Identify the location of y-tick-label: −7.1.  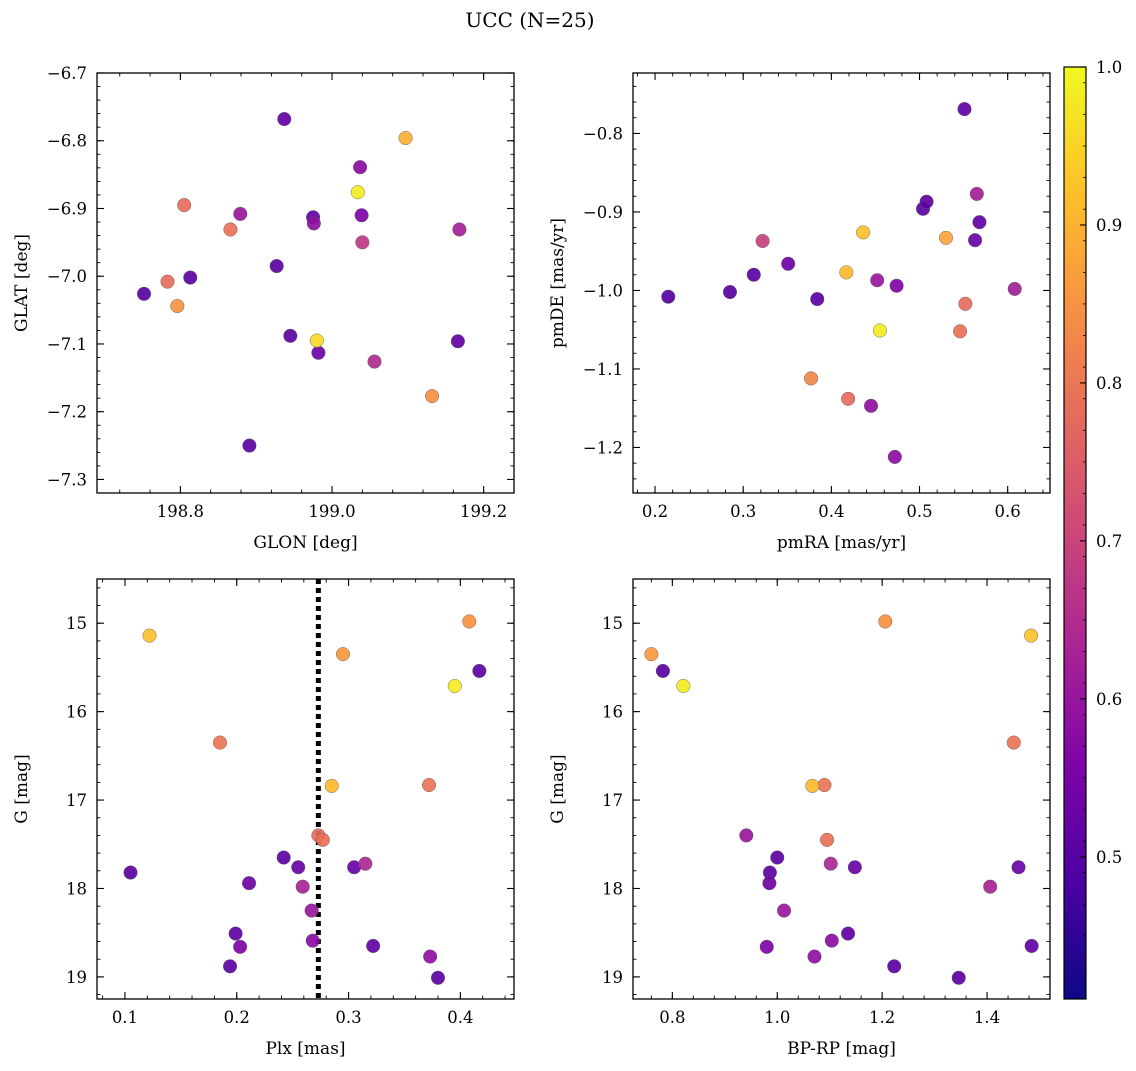
(67, 344).